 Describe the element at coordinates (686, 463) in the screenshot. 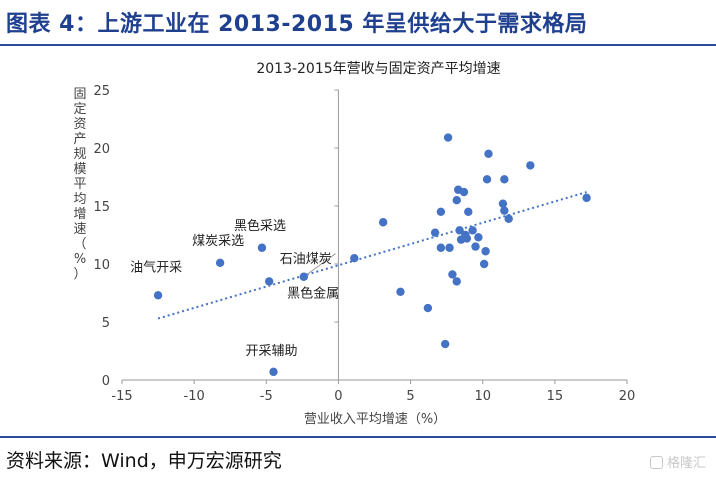

I see `watermark-text: 格隆汇` at that location.